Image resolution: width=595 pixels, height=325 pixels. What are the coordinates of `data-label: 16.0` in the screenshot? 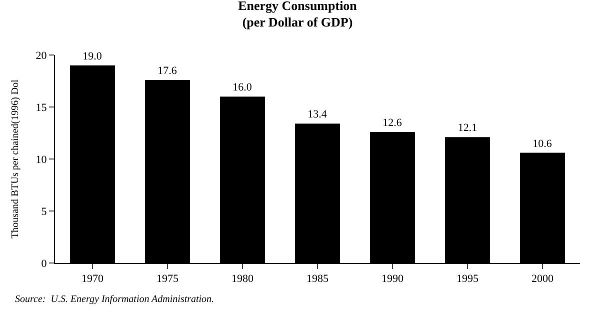 It's located at (242, 88).